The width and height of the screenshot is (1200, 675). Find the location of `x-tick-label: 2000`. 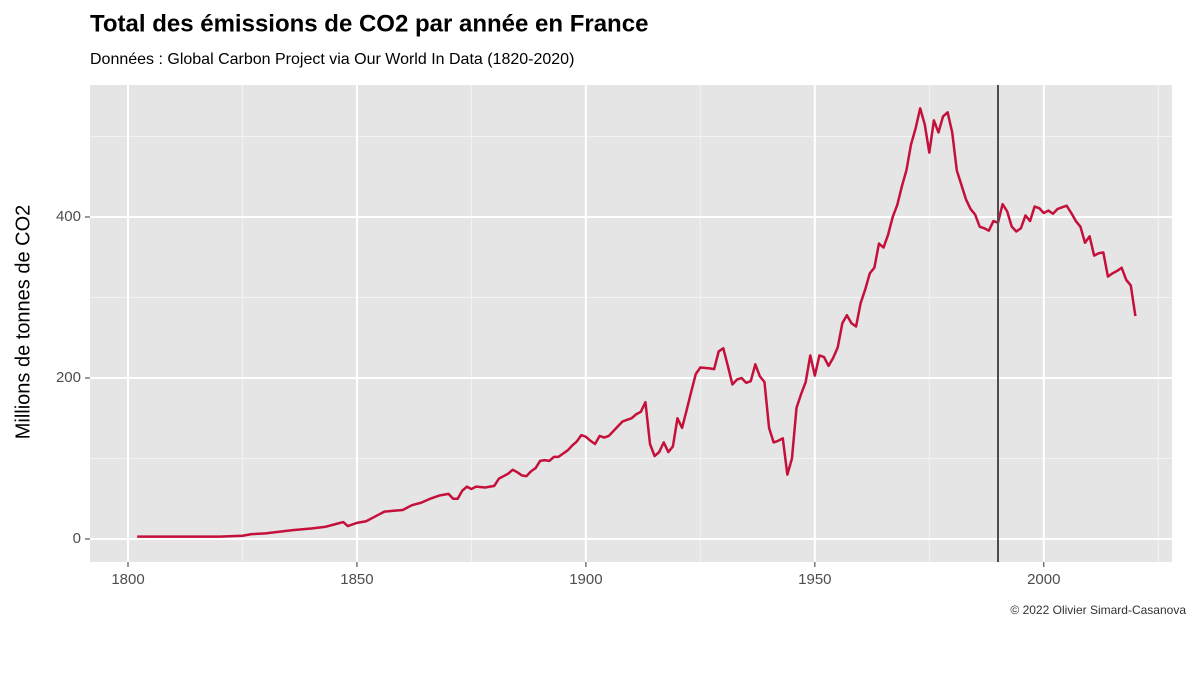

x-tick-label: 2000 is located at coordinates (1043, 579).